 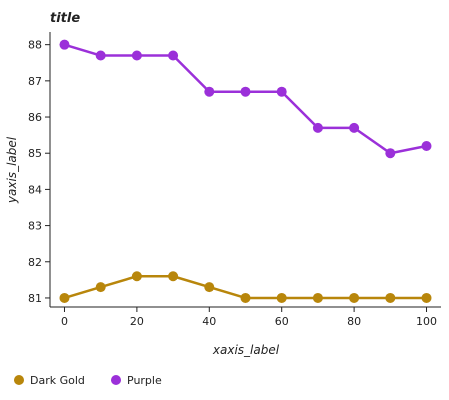 What do you see at coordinates (35, 226) in the screenshot?
I see `y-tick-label: 83` at bounding box center [35, 226].